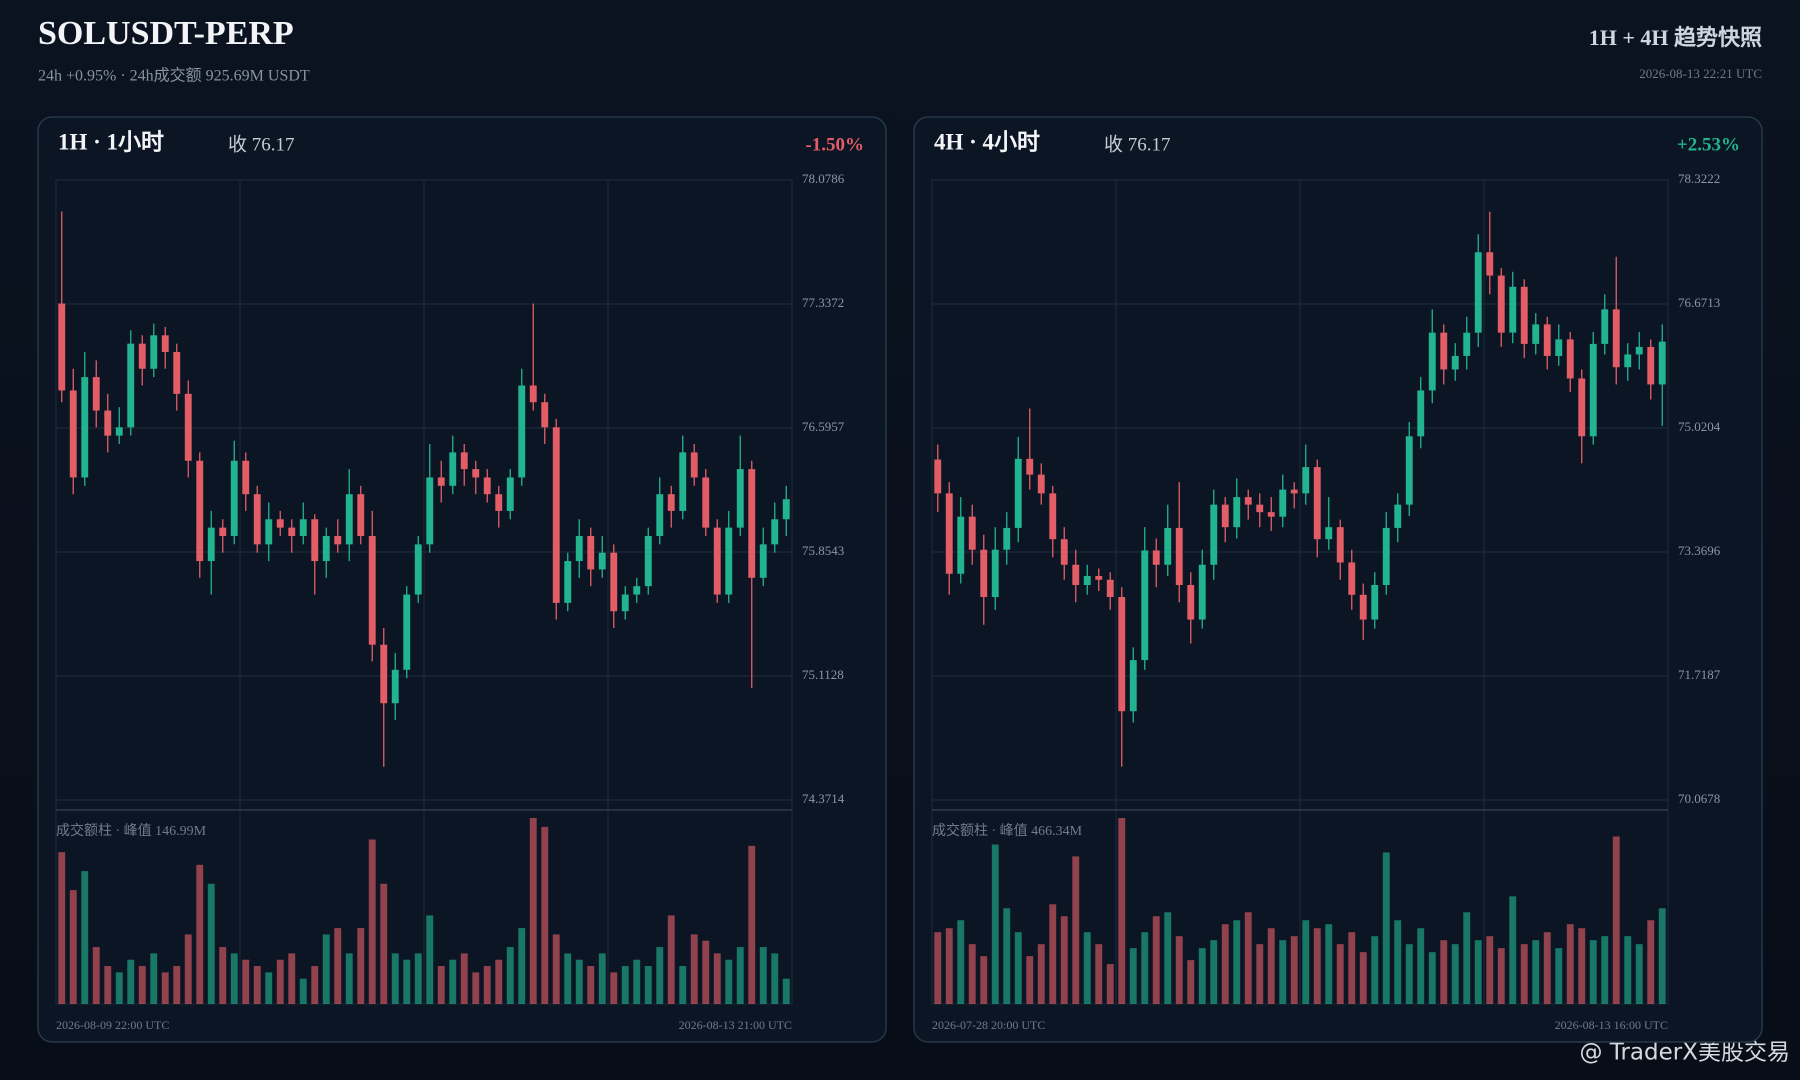  Describe the element at coordinates (823, 798) in the screenshot. I see `y-tick-label: 74.3714` at that location.